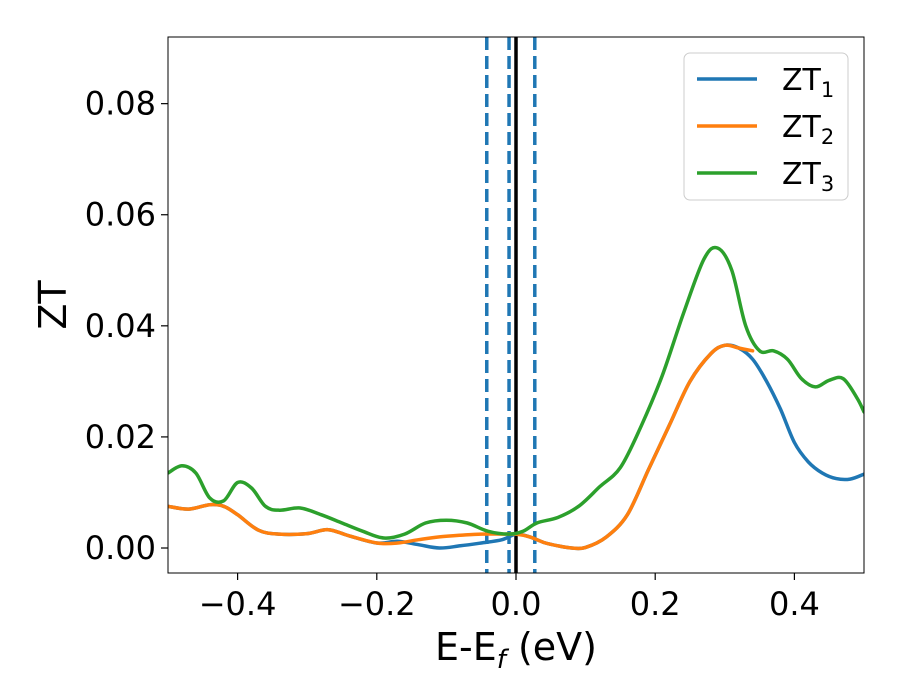  What do you see at coordinates (238, 604) in the screenshot?
I see `x-tick-label: −0.4` at bounding box center [238, 604].